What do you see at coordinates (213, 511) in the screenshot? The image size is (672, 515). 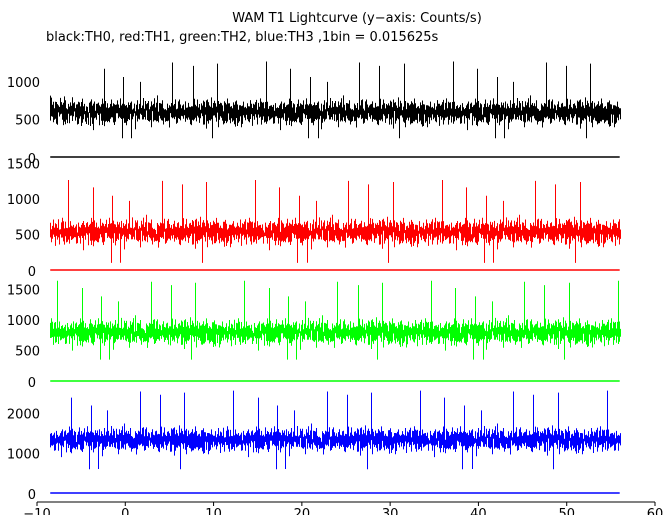 I see `x-tick-label: 10` at bounding box center [213, 511].